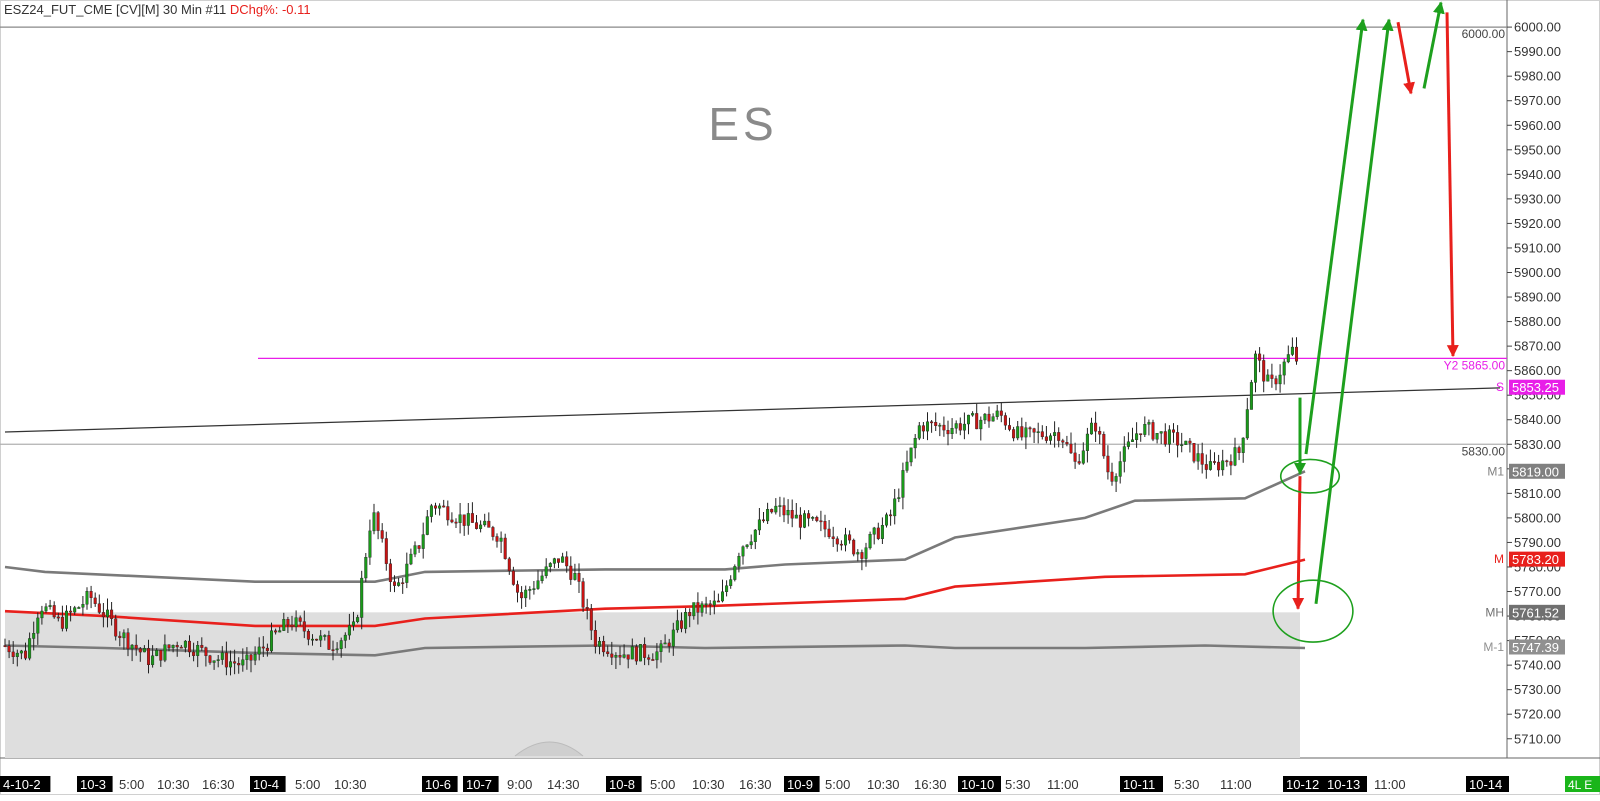 Image resolution: width=1600 pixels, height=801 pixels. What do you see at coordinates (1537, 591) in the screenshot?
I see `y-tick-label: 5770.00` at bounding box center [1537, 591].